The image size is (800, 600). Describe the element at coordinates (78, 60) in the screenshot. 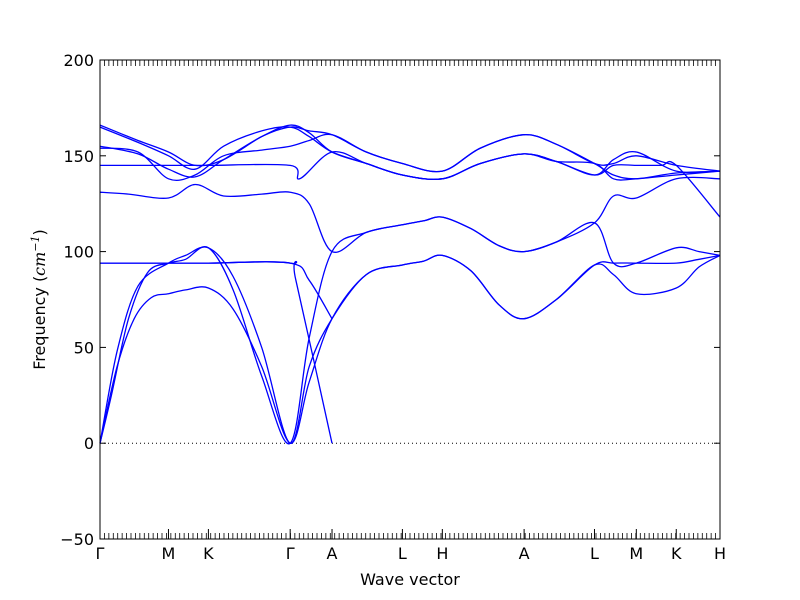

I see `y-tick-label: 200` at that location.